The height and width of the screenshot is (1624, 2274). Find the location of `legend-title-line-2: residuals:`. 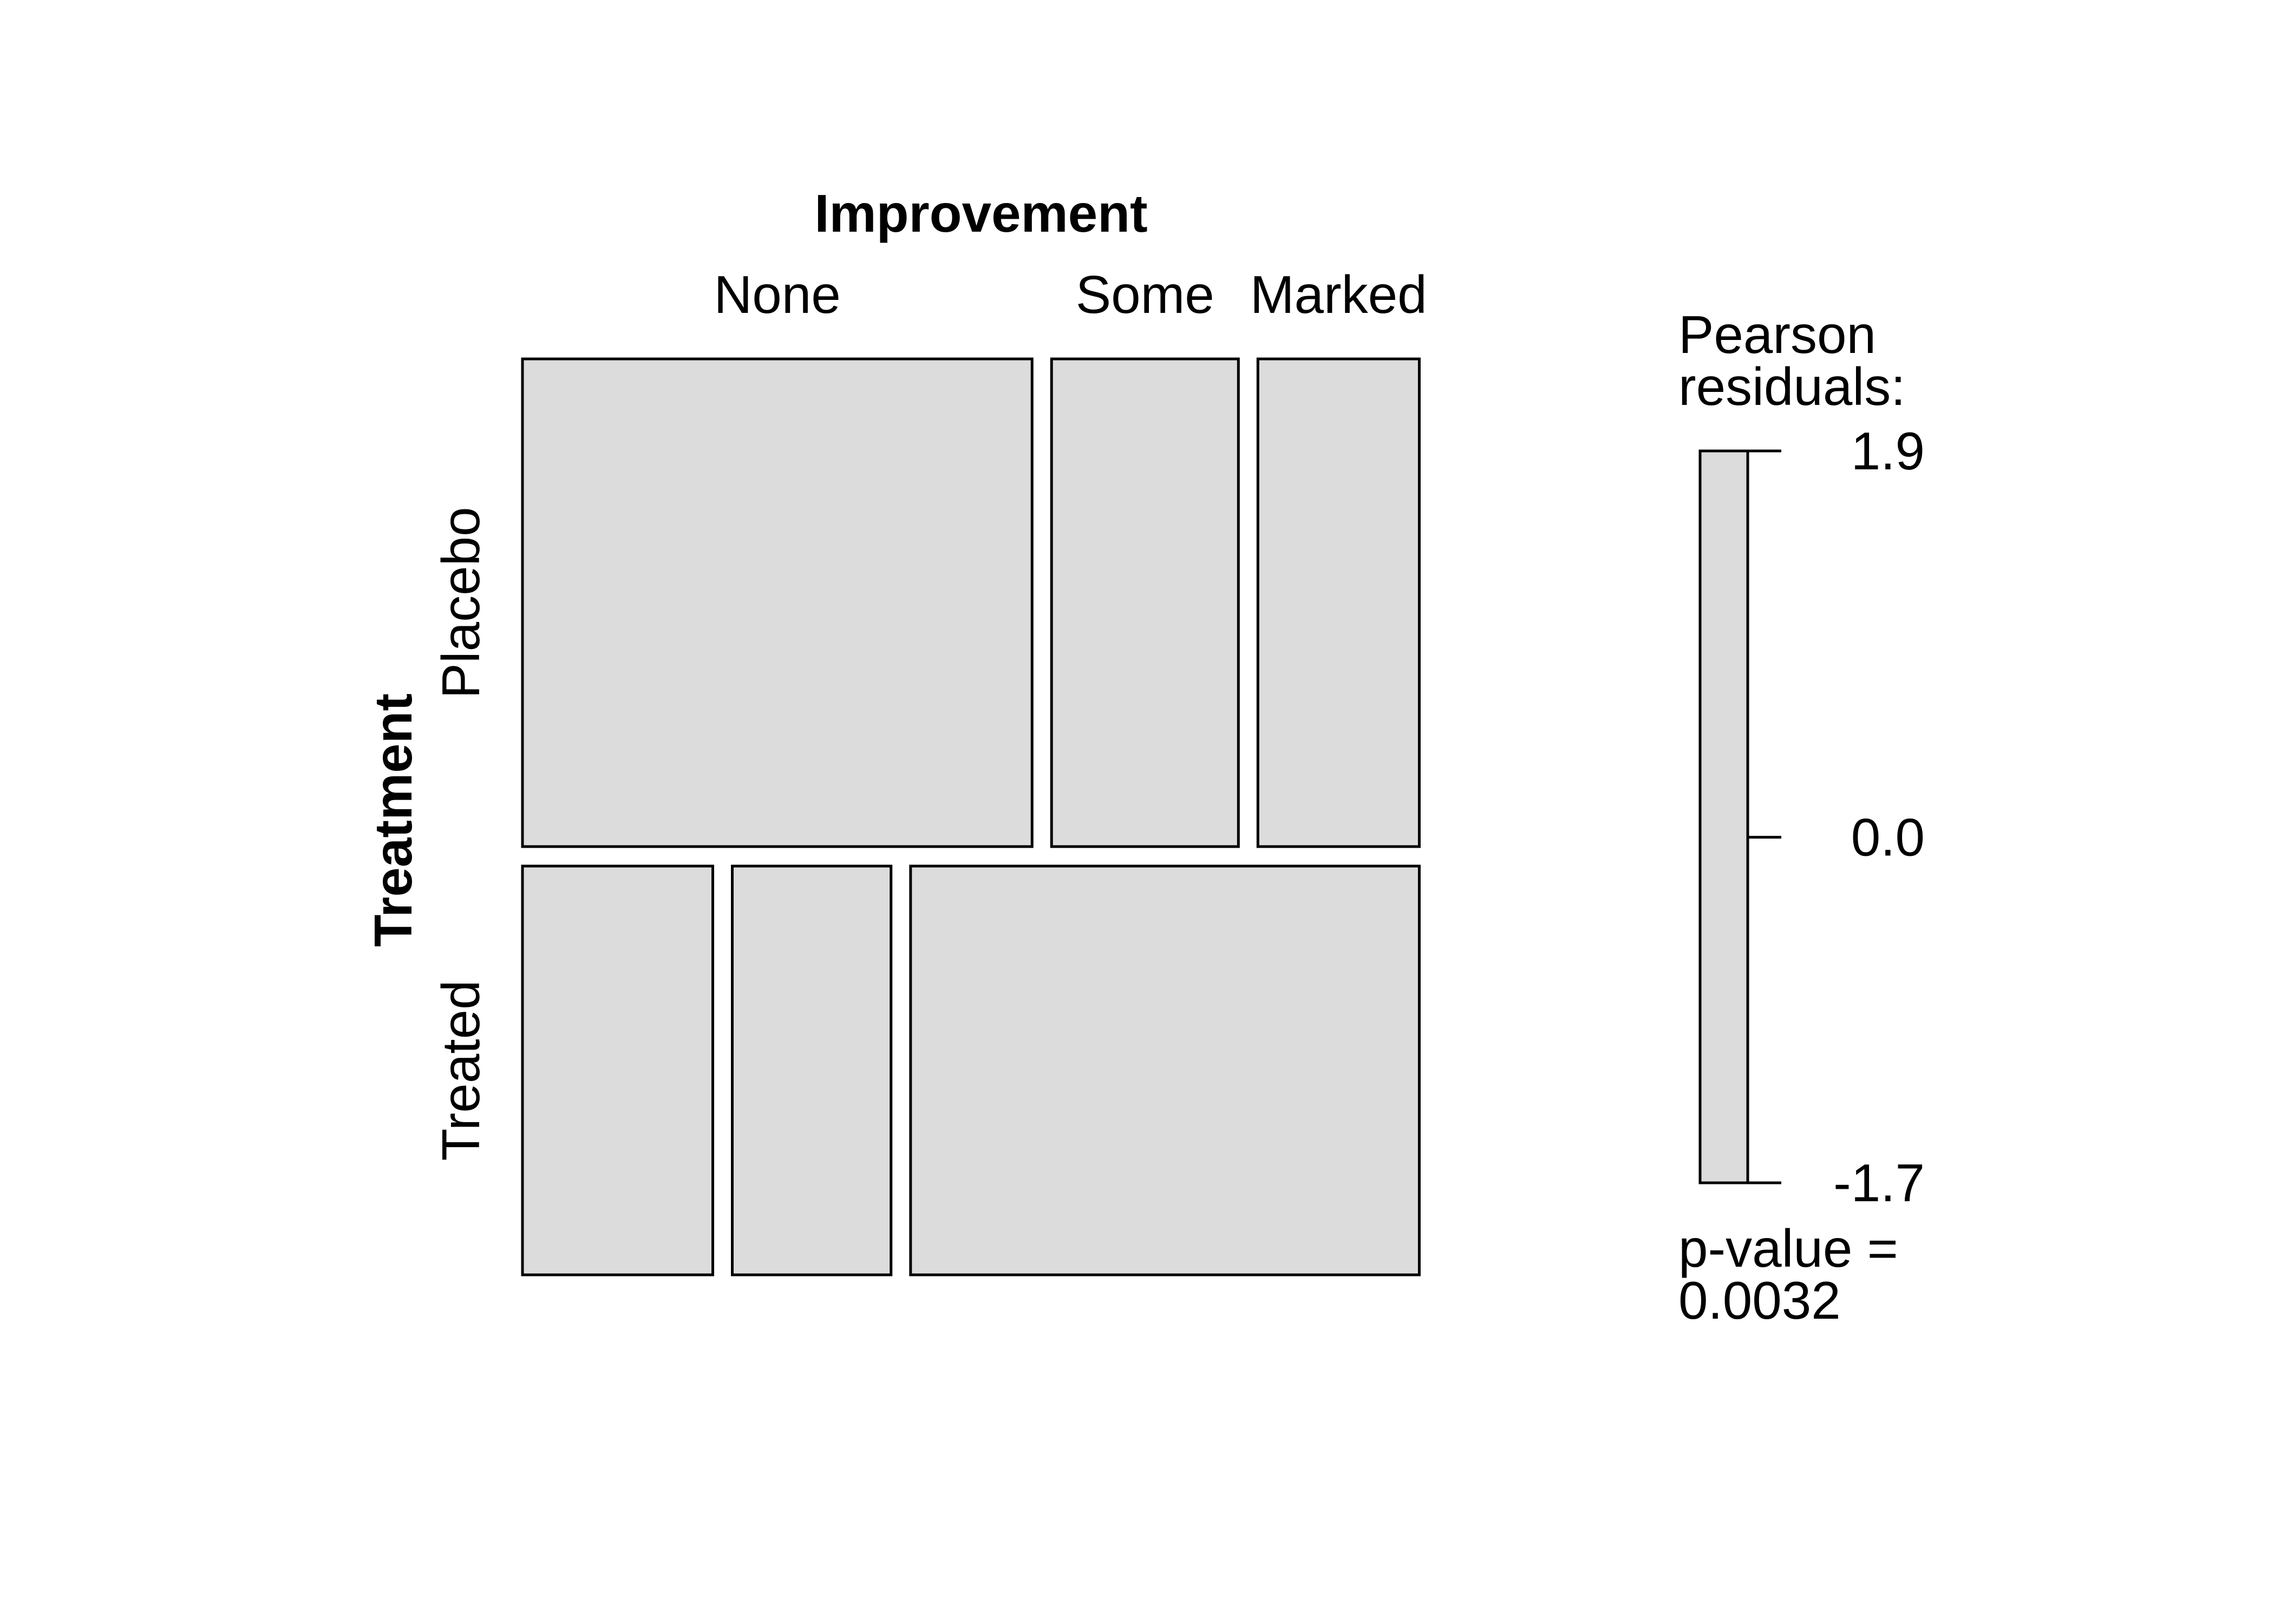

legend-title-line-2: residuals: is located at coordinates (1792, 387).